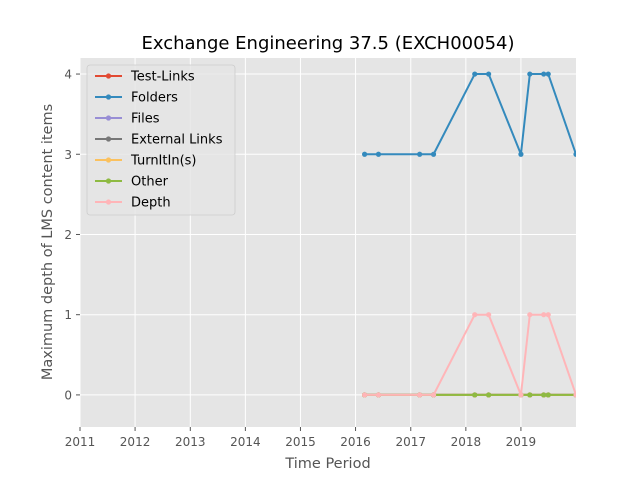 This screenshot has height=480, width=640. Describe the element at coordinates (521, 442) in the screenshot. I see `x-tick-label: 2019` at that location.